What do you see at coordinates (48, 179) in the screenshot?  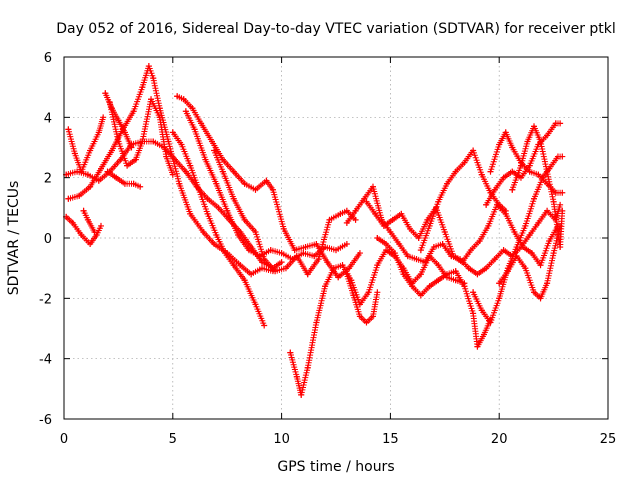 I see `y-tick-label: 2` at bounding box center [48, 179].